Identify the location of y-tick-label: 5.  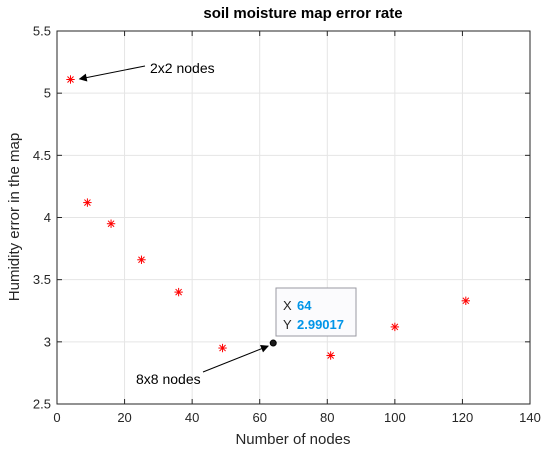
(47, 93).